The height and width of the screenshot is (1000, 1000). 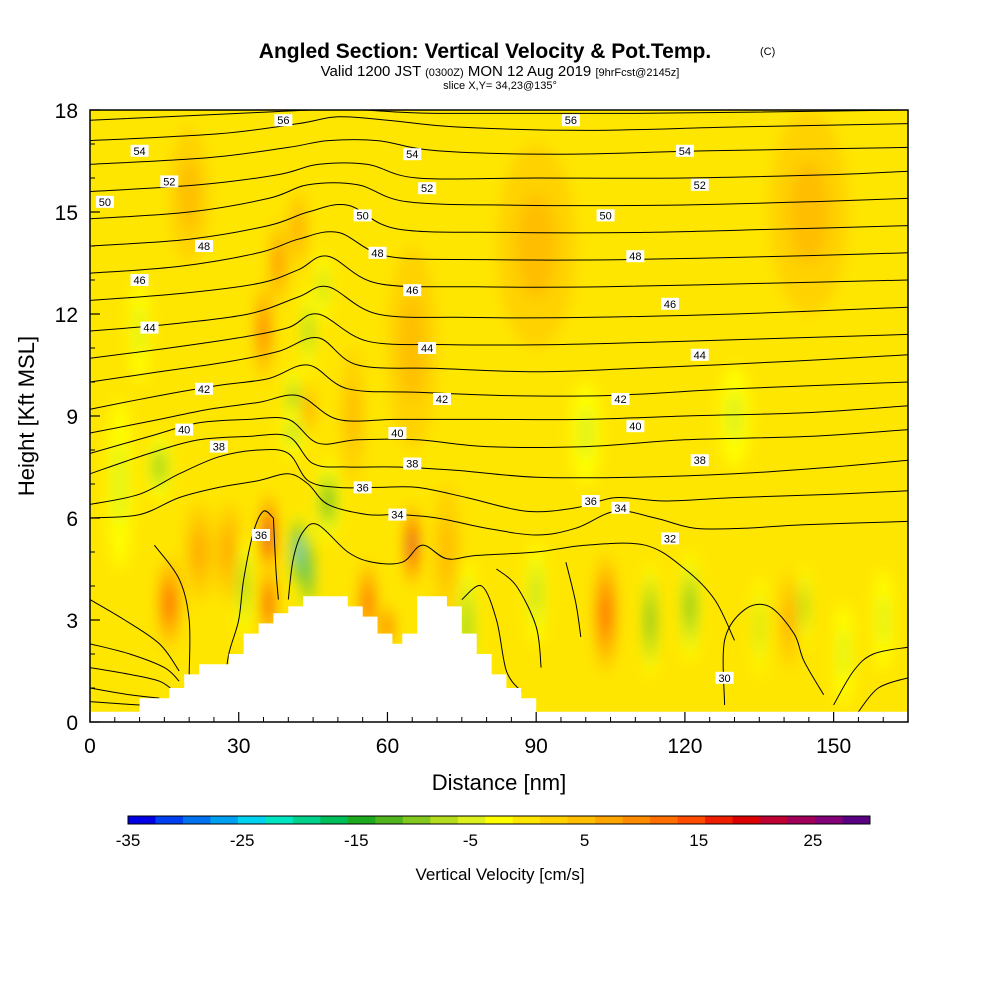 I want to click on y-tick-label: 9, so click(x=72, y=417).